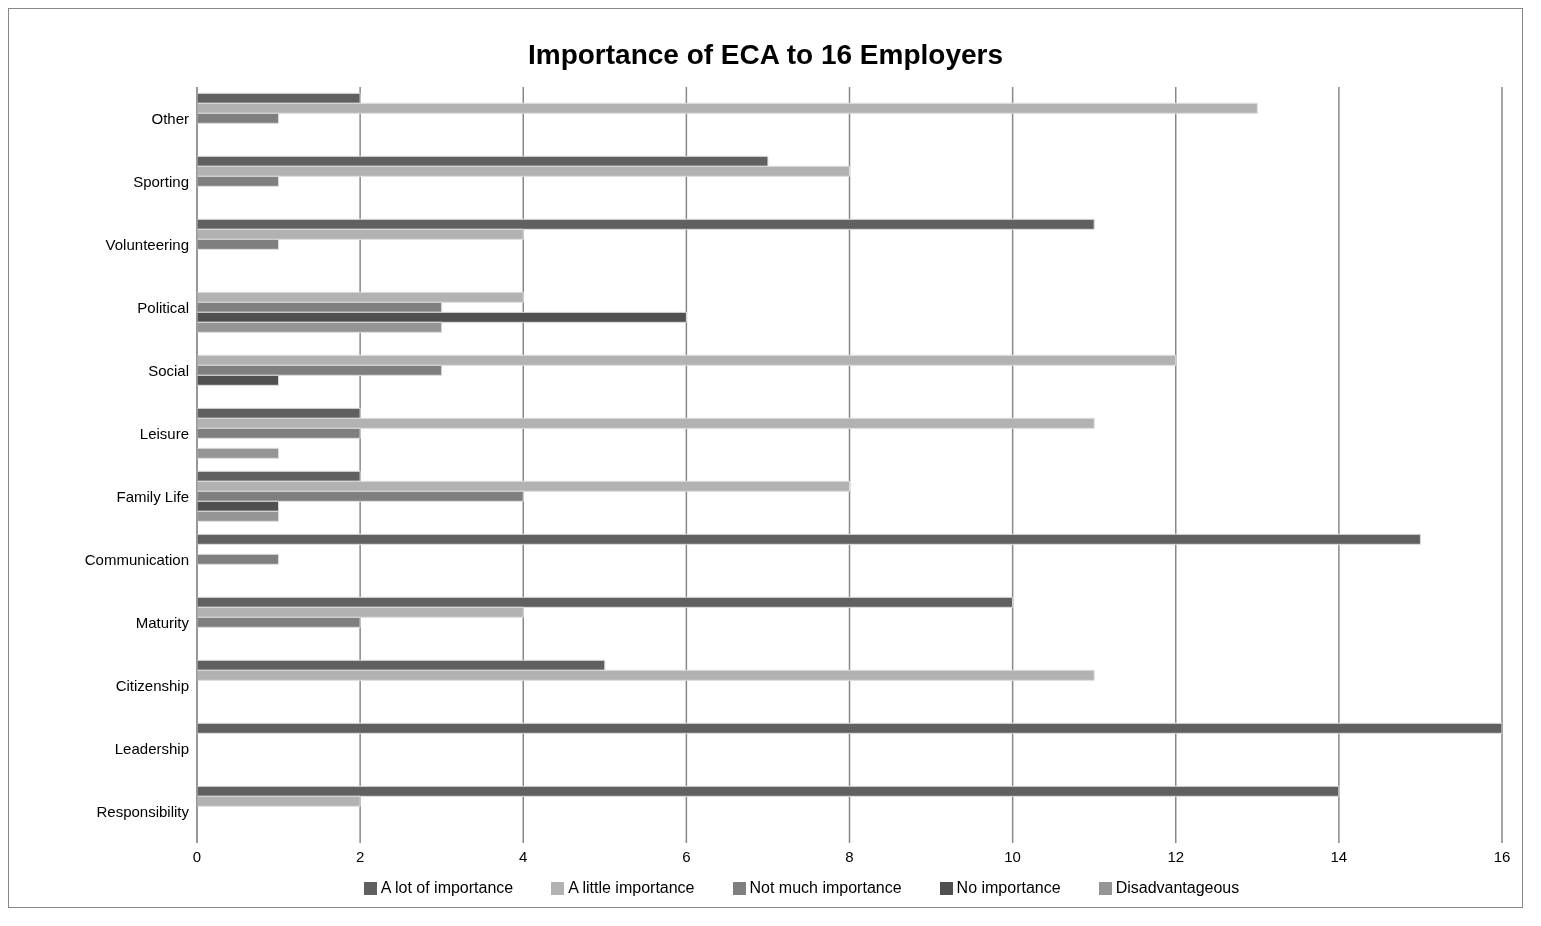  I want to click on legend-label: No importance, so click(1008, 887).